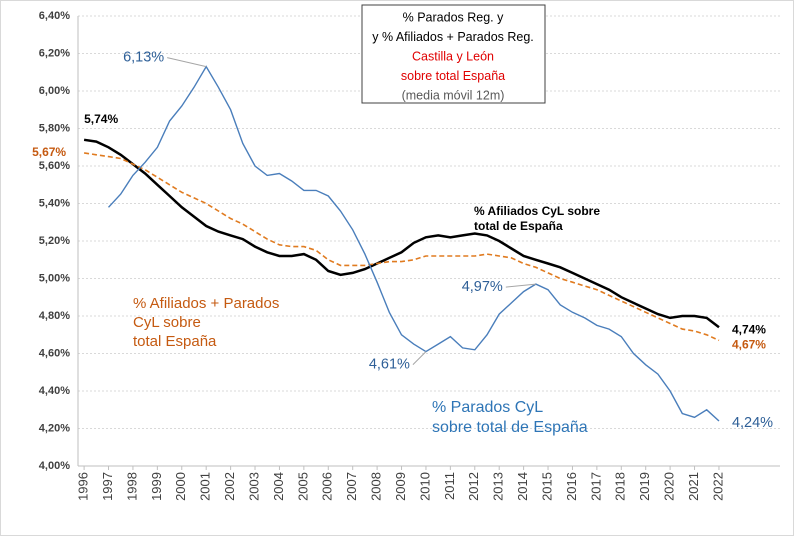 This screenshot has width=795, height=537. I want to click on data-label: 4,74%, so click(749, 329).